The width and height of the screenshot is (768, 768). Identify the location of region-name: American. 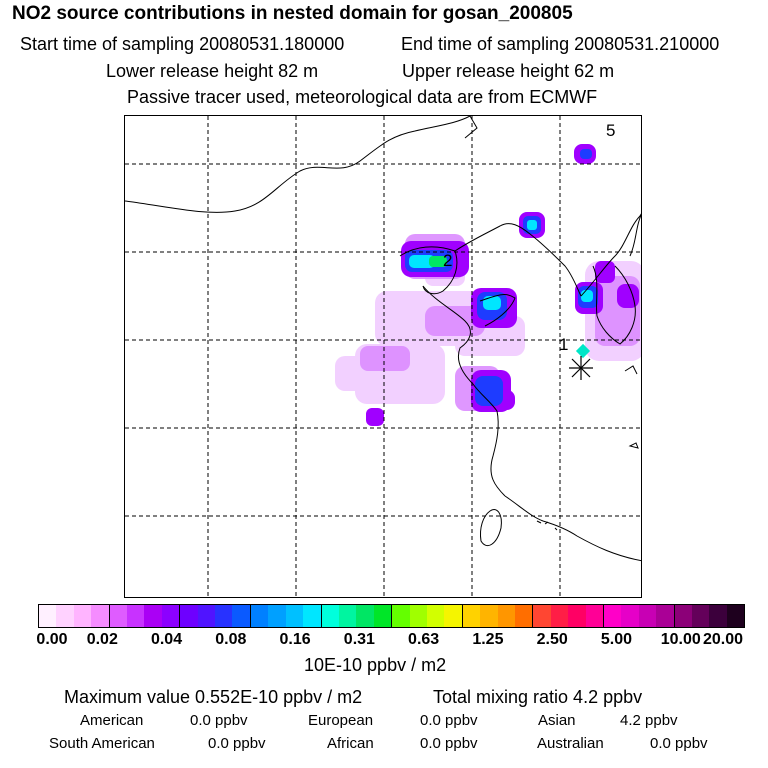
(112, 720).